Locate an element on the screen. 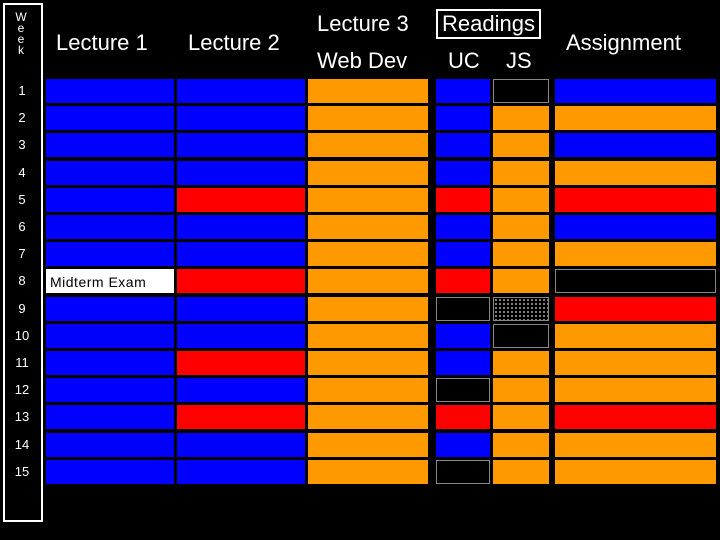 The height and width of the screenshot is (540, 720). week-number: 4 is located at coordinates (22, 172).